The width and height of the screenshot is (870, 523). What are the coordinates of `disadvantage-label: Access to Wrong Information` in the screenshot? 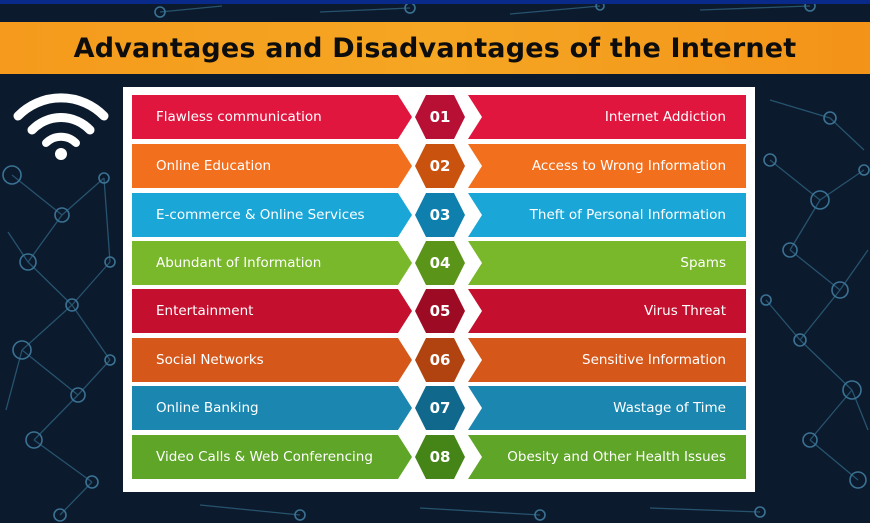 It's located at (607, 166).